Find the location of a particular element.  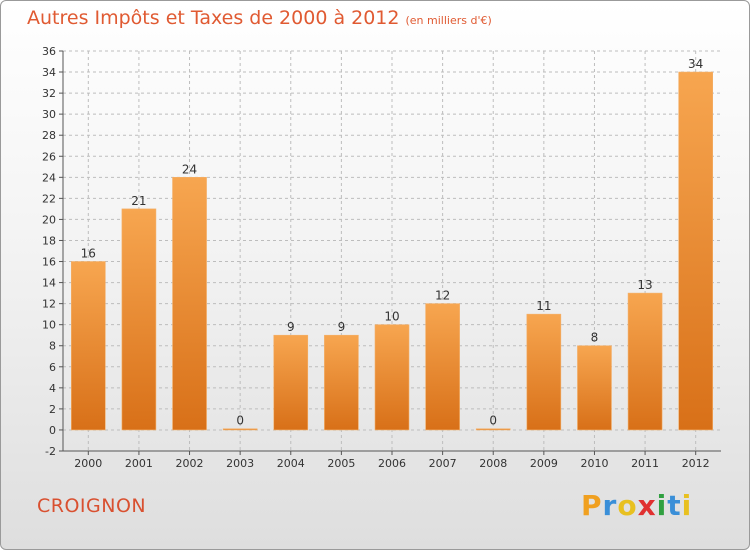

y-tick-label: 18 is located at coordinates (49, 240).